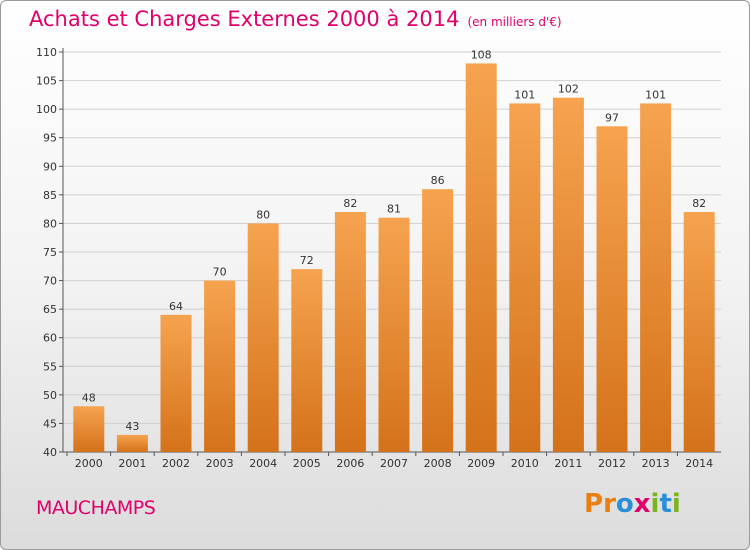  What do you see at coordinates (699, 203) in the screenshot?
I see `value-label-2014: 82` at bounding box center [699, 203].